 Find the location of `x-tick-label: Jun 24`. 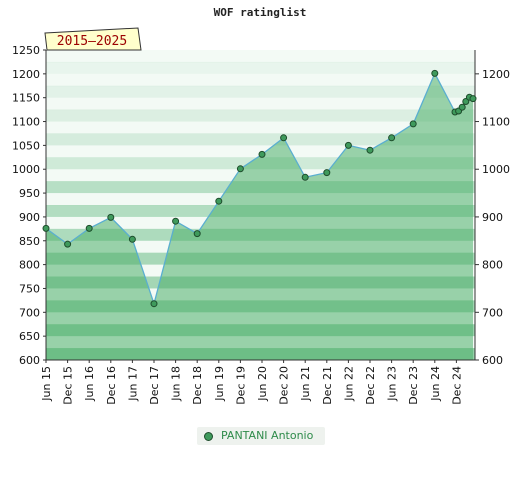

x-tick-label: Jun 24 is located at coordinates (435, 384).